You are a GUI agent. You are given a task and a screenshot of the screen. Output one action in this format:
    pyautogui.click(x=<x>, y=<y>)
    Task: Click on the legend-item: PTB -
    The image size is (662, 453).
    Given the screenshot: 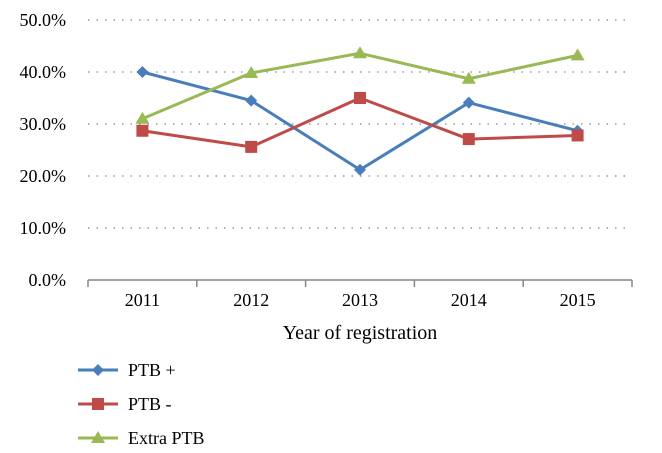 What is the action you would take?
    pyautogui.click(x=125, y=404)
    